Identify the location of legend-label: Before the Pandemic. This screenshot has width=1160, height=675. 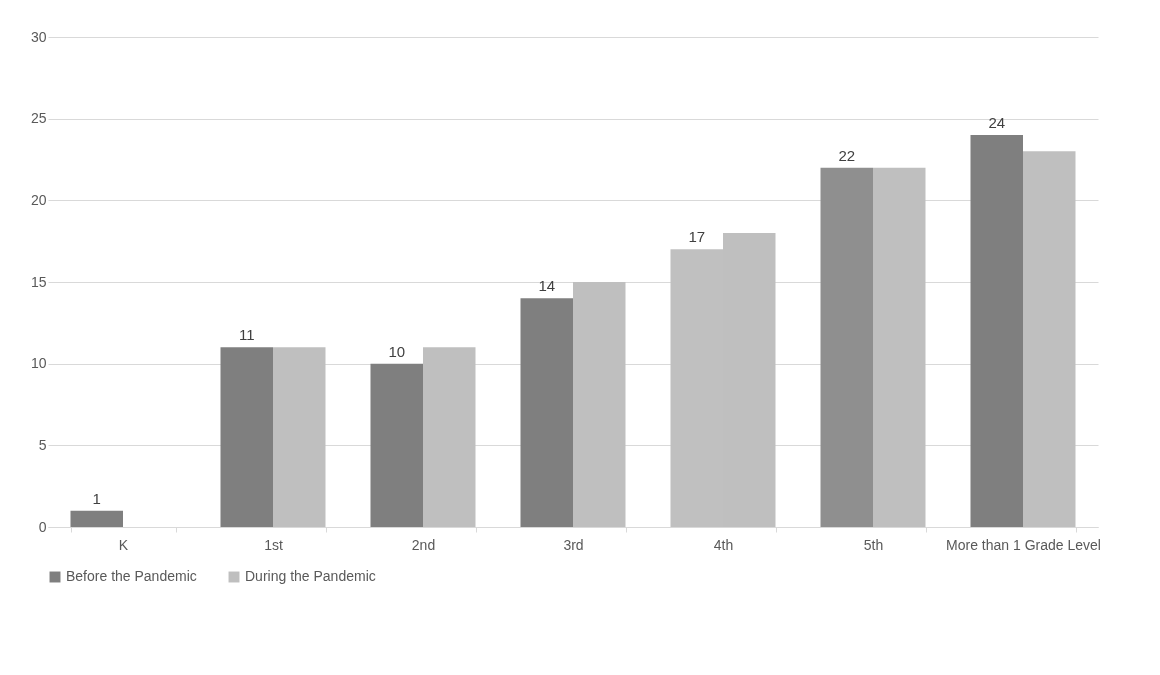
(131, 576).